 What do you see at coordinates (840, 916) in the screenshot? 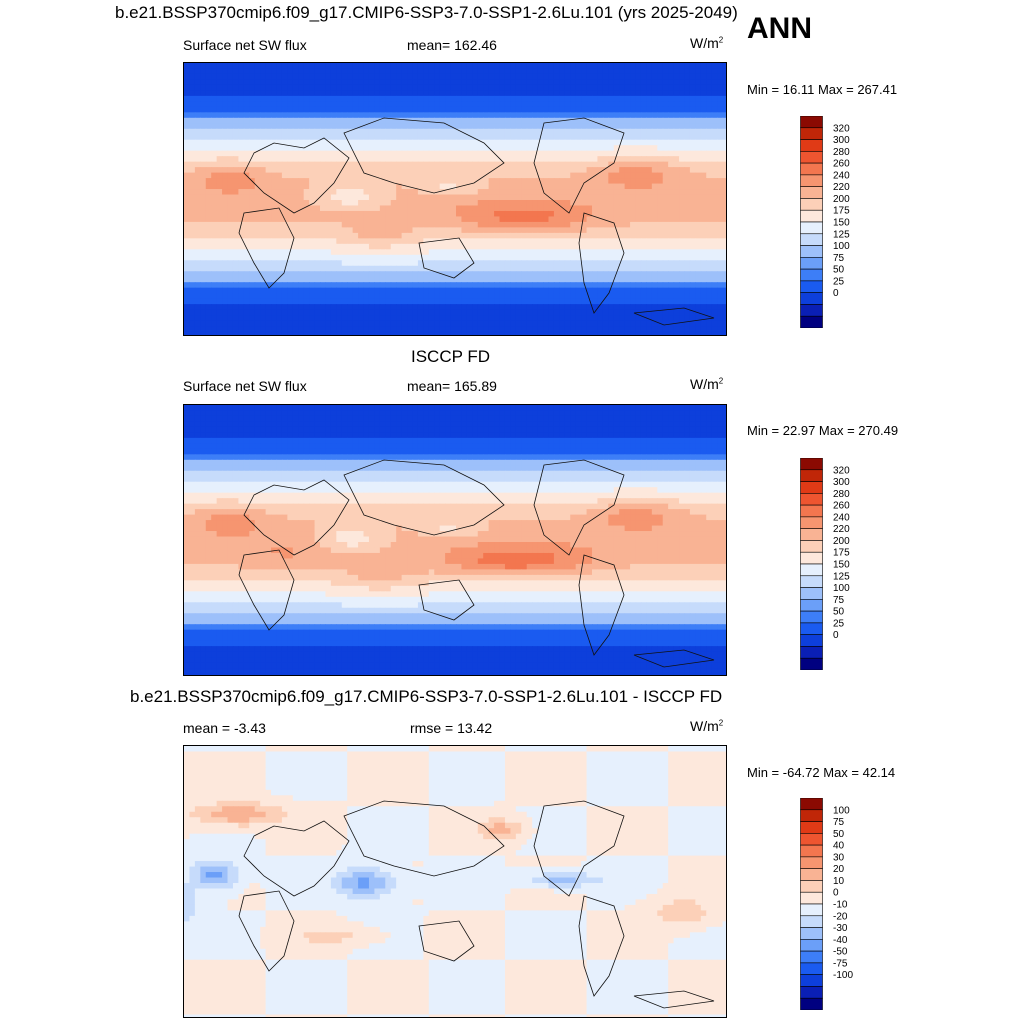
I see `colorbar-tick-label: -20` at bounding box center [840, 916].